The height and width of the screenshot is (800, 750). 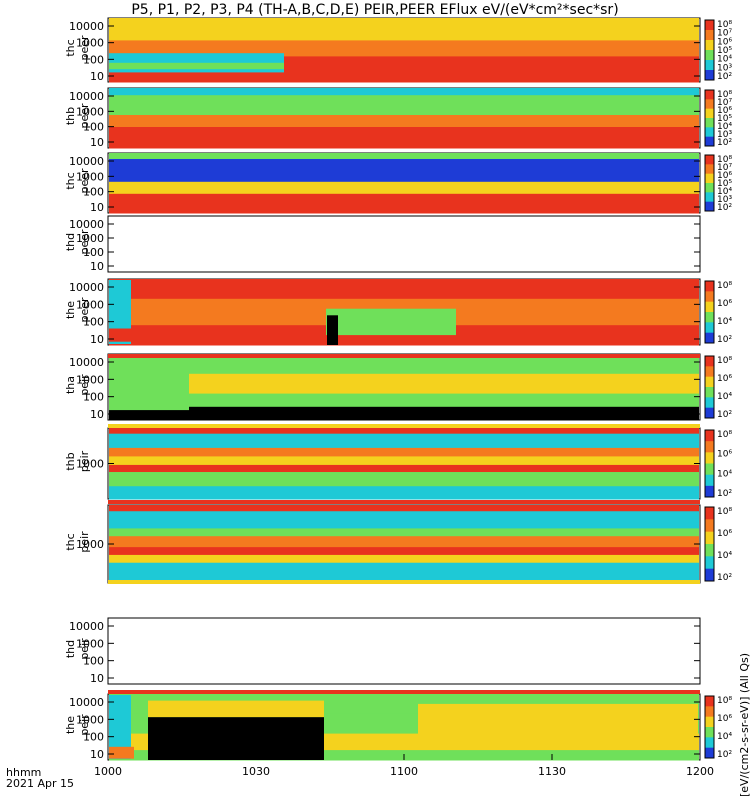 What do you see at coordinates (724, 119) in the screenshot?
I see `colorbar-tick-label: 10⁵` at bounding box center [724, 119].